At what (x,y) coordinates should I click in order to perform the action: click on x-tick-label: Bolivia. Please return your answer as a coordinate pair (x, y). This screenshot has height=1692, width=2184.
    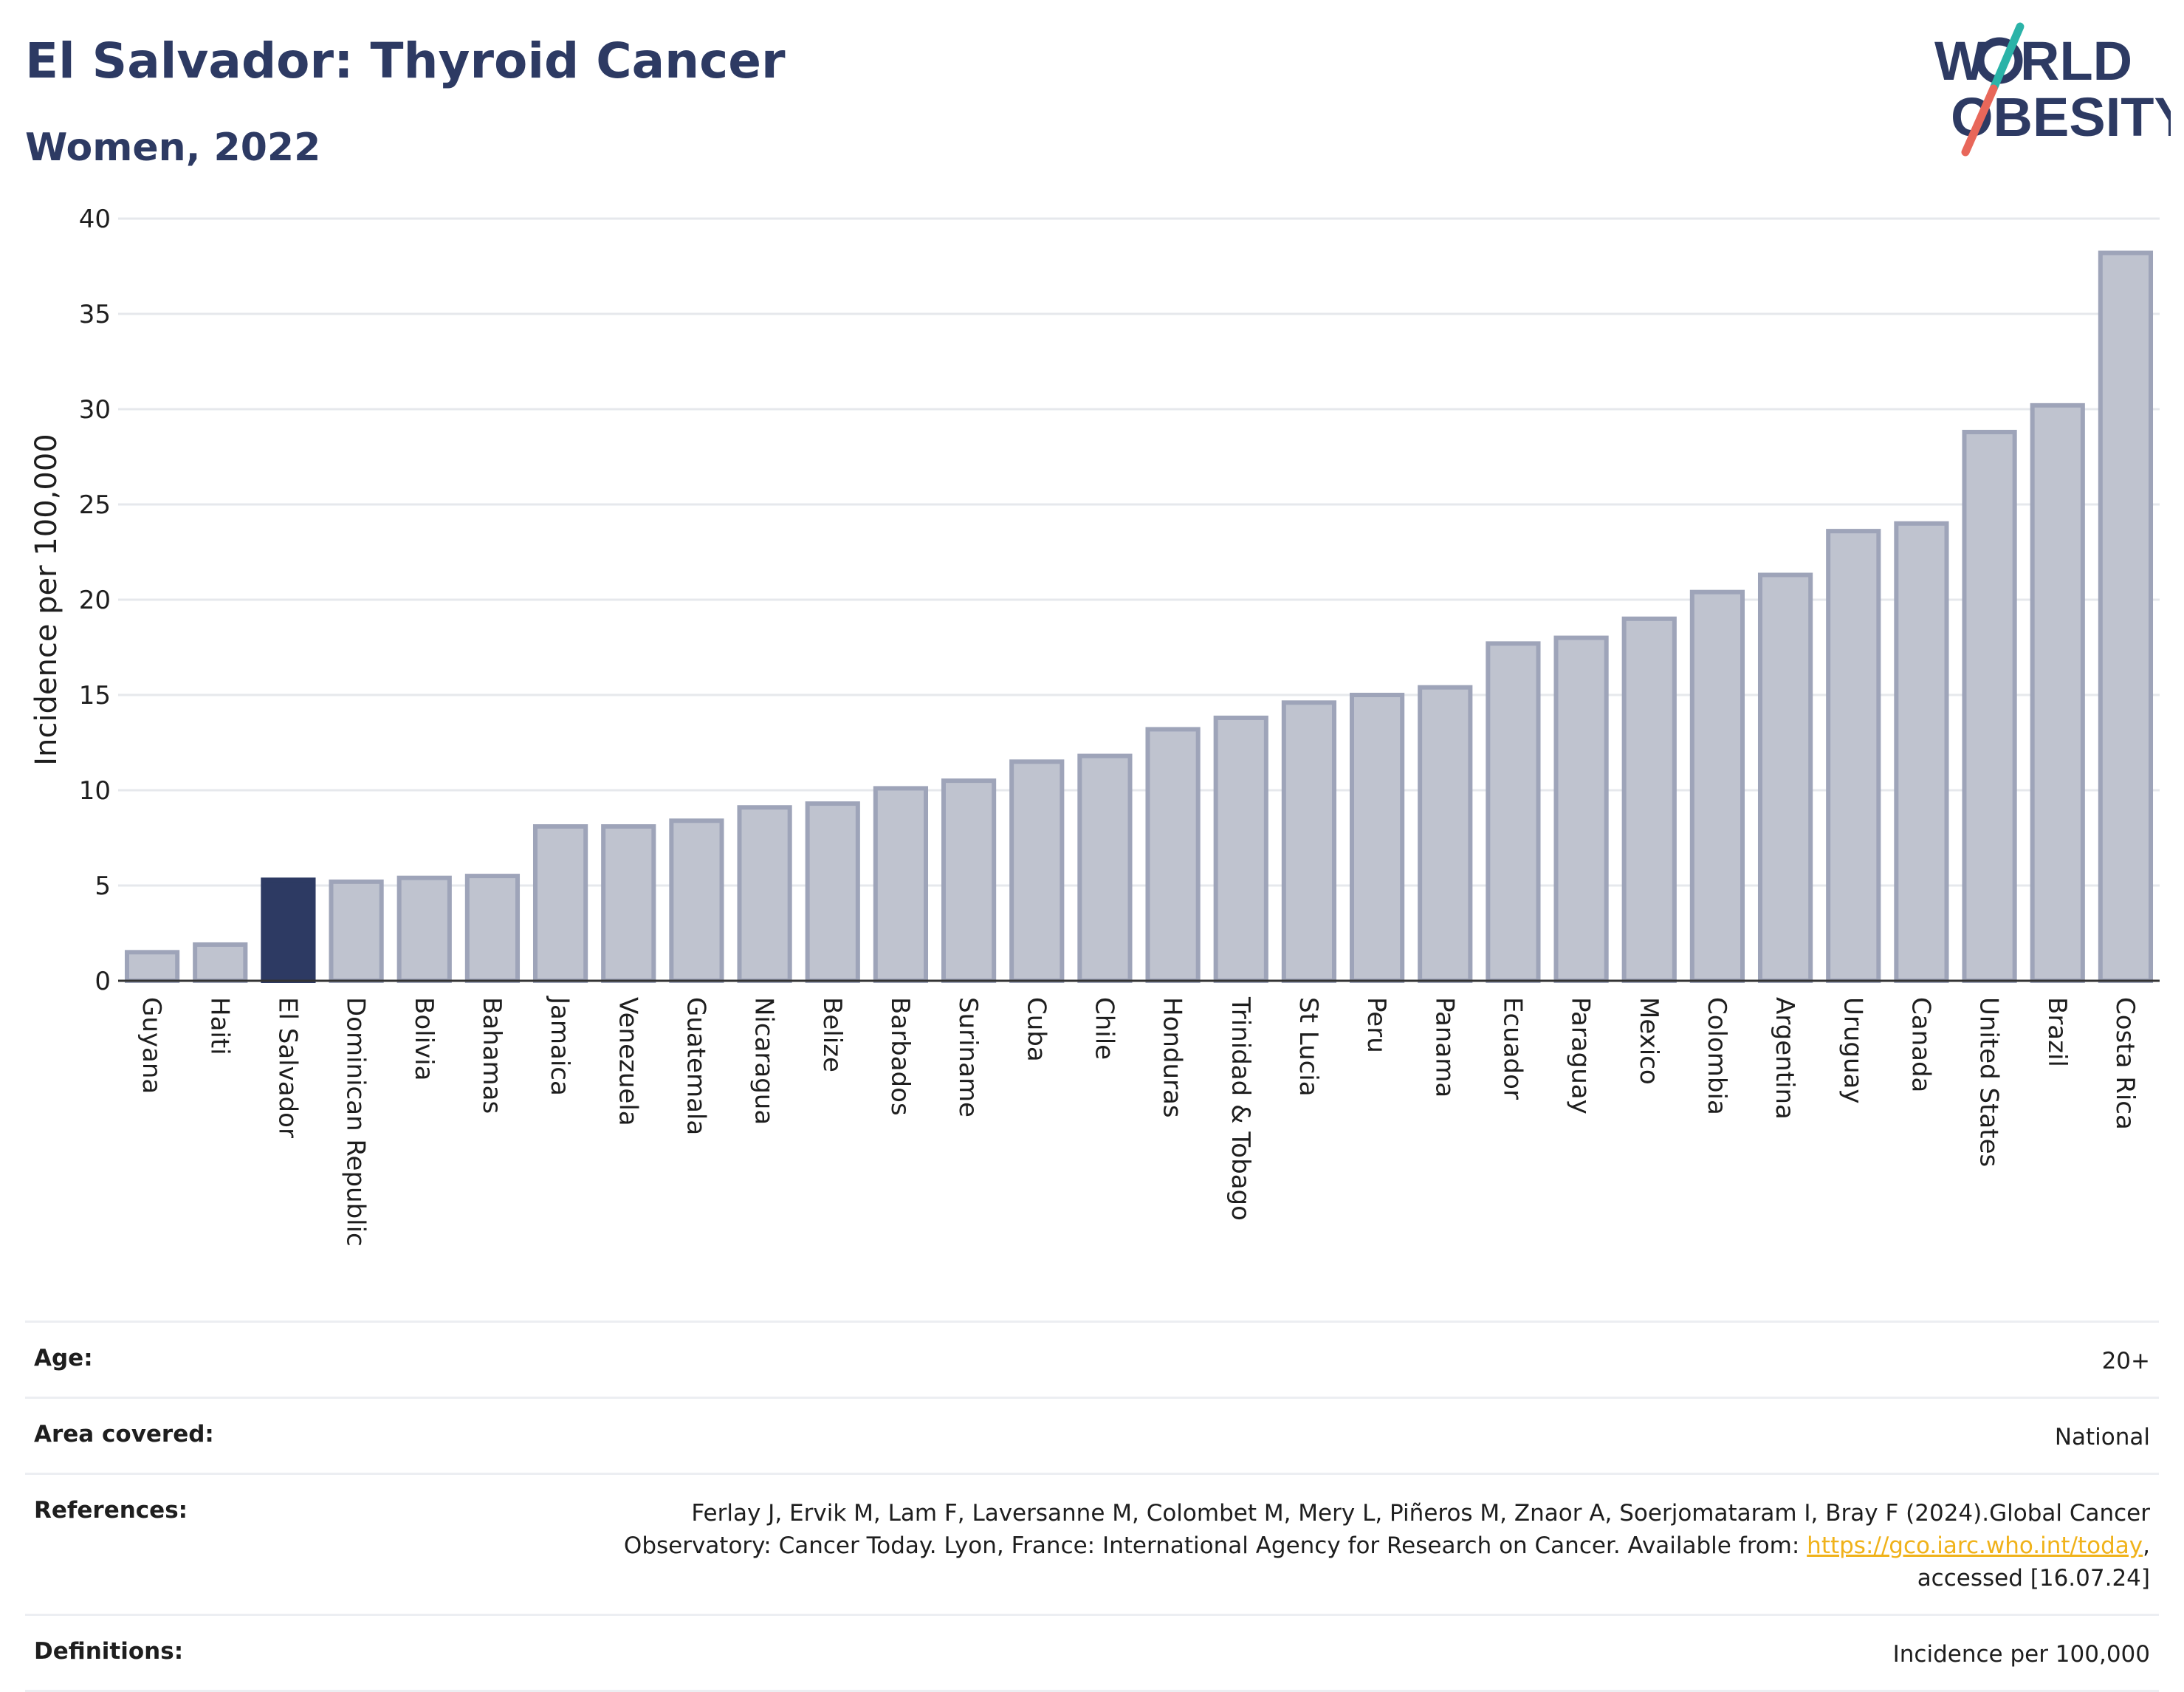
    Looking at the image, I should click on (424, 1038).